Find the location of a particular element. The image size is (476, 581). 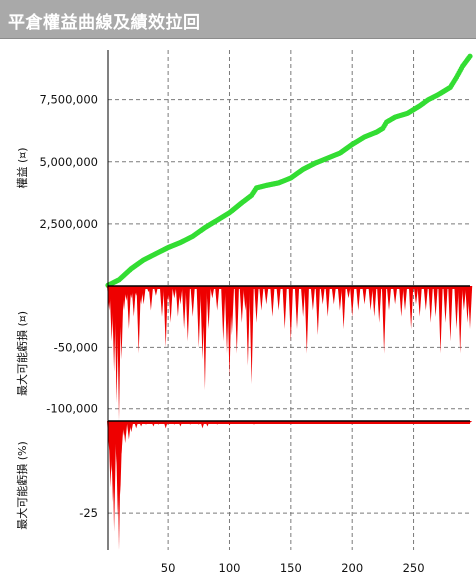

title-bar: 平倉權益曲線及績效拉回 is located at coordinates (238, 19).